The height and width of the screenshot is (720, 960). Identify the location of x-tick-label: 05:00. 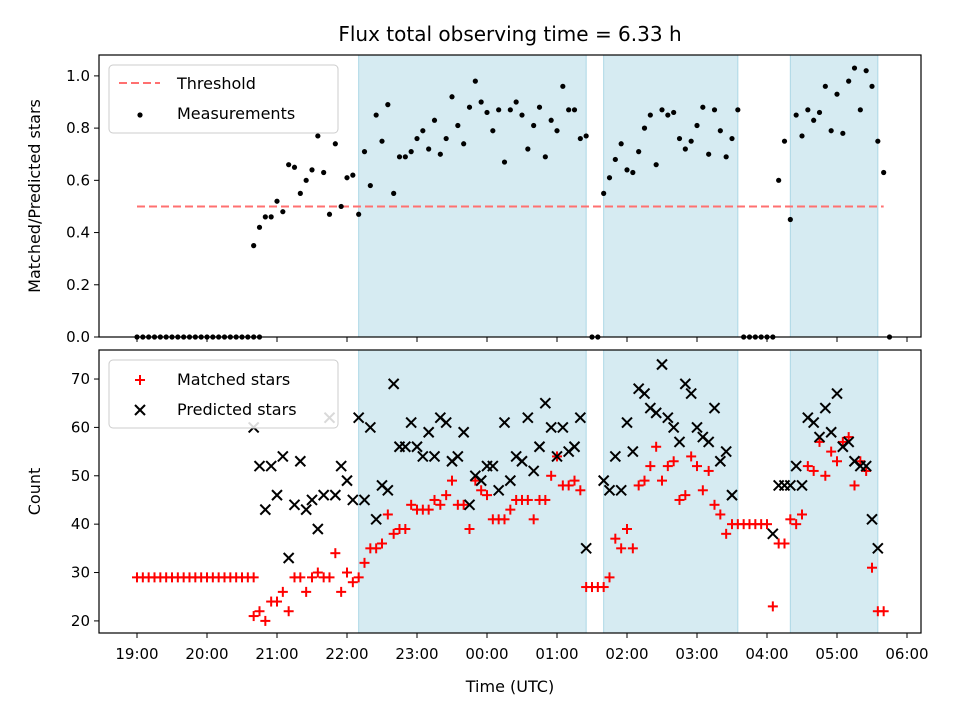
(836, 654).